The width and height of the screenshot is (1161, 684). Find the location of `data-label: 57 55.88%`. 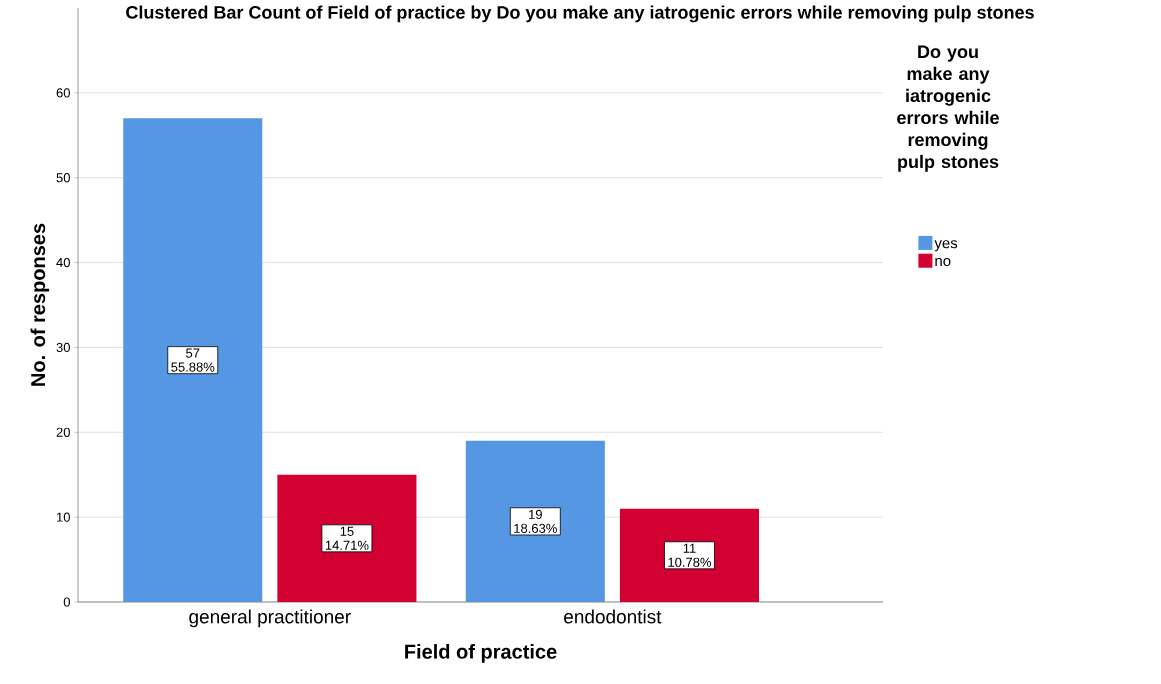

data-label: 57 55.88% is located at coordinates (193, 360).